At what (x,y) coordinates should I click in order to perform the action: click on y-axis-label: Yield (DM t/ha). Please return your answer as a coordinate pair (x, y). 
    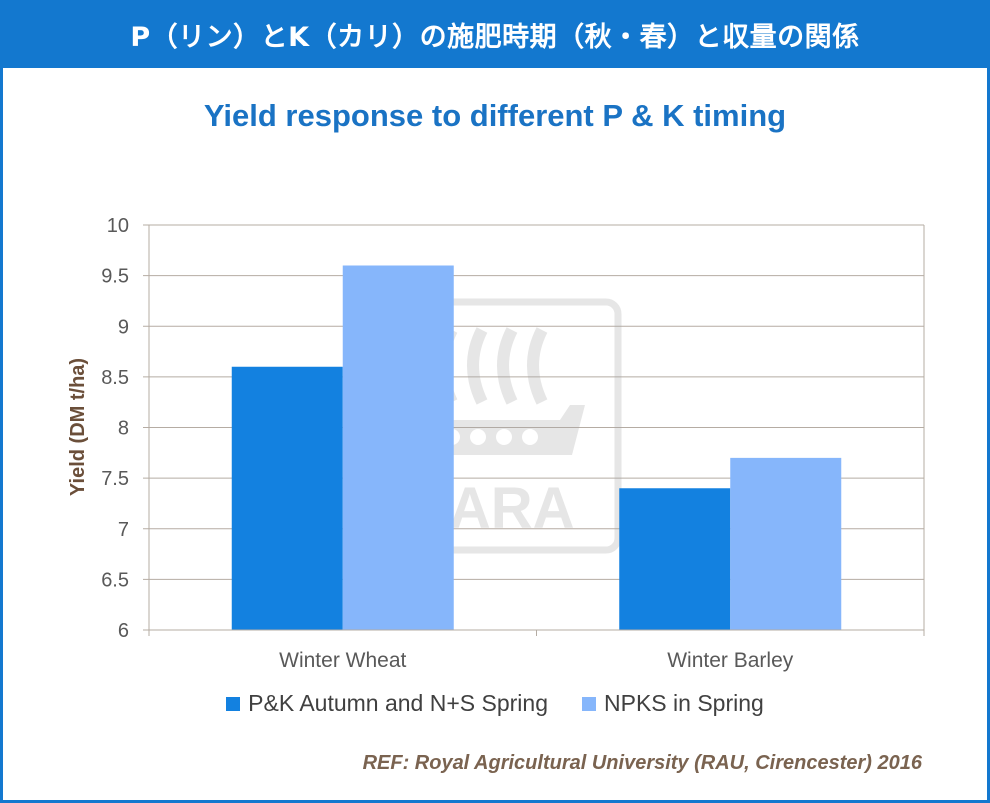
    Looking at the image, I should click on (78, 427).